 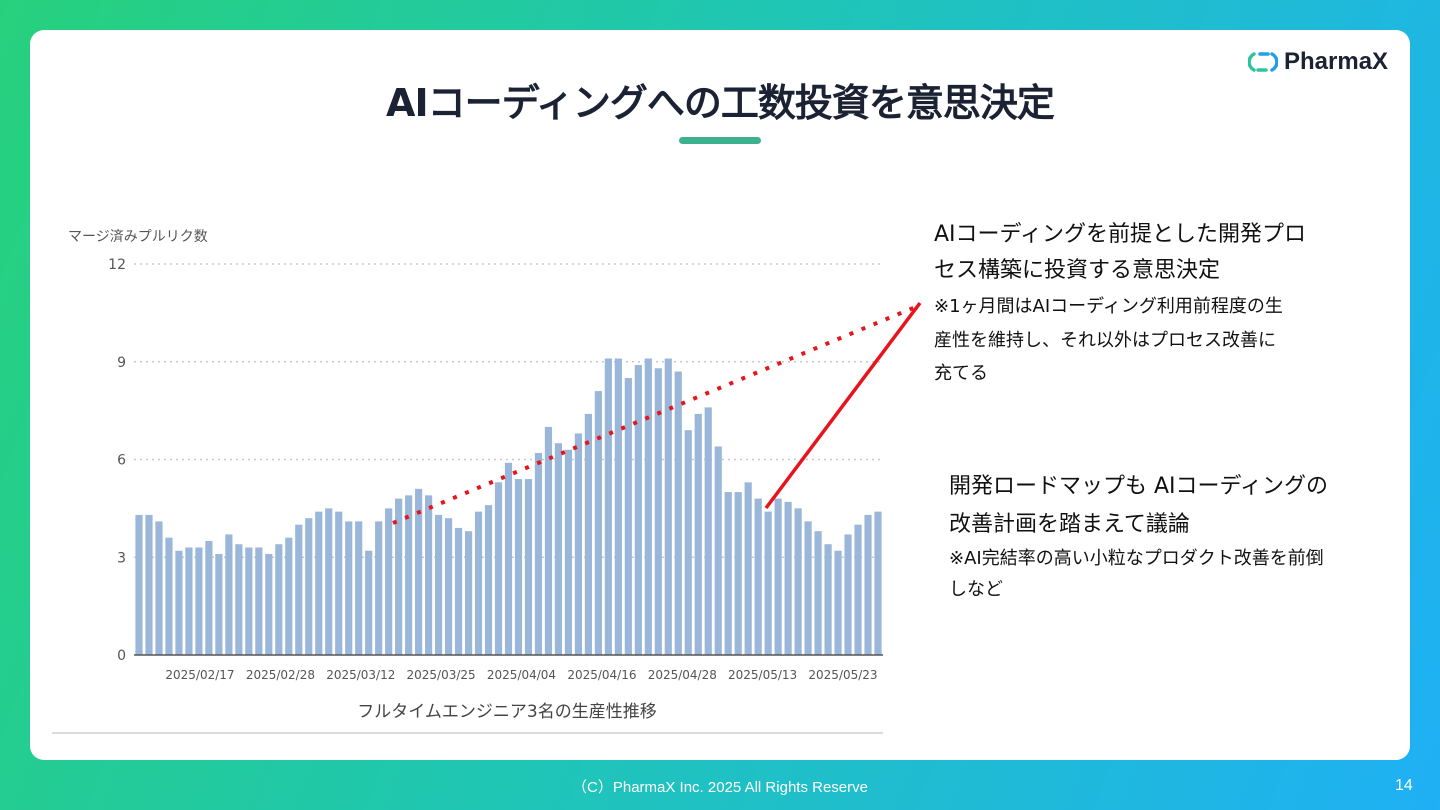 I want to click on x-tick-label: 2025/04/04, so click(x=521, y=675).